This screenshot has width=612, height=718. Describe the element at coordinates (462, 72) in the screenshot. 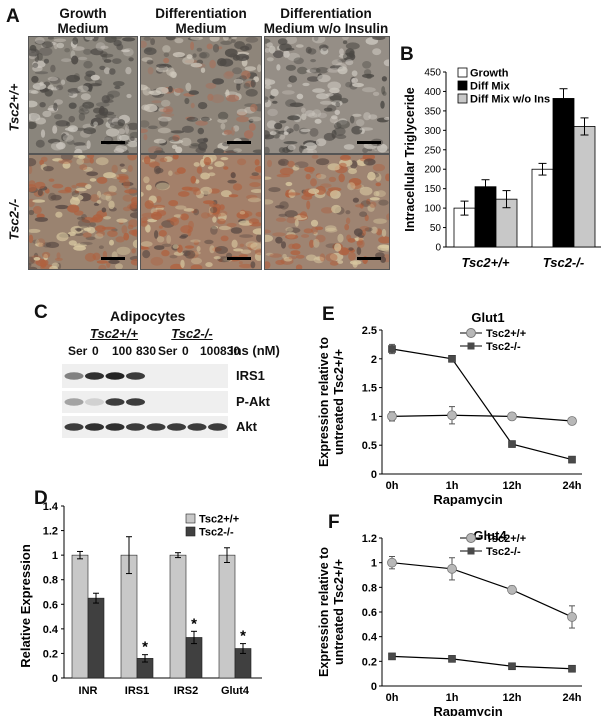

I see `legend-swatch` at that location.